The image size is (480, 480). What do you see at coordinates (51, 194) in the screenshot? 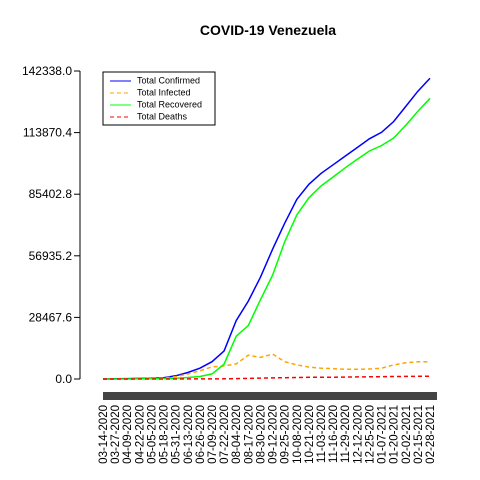
I see `y-tick-label: 85402.8` at bounding box center [51, 194].